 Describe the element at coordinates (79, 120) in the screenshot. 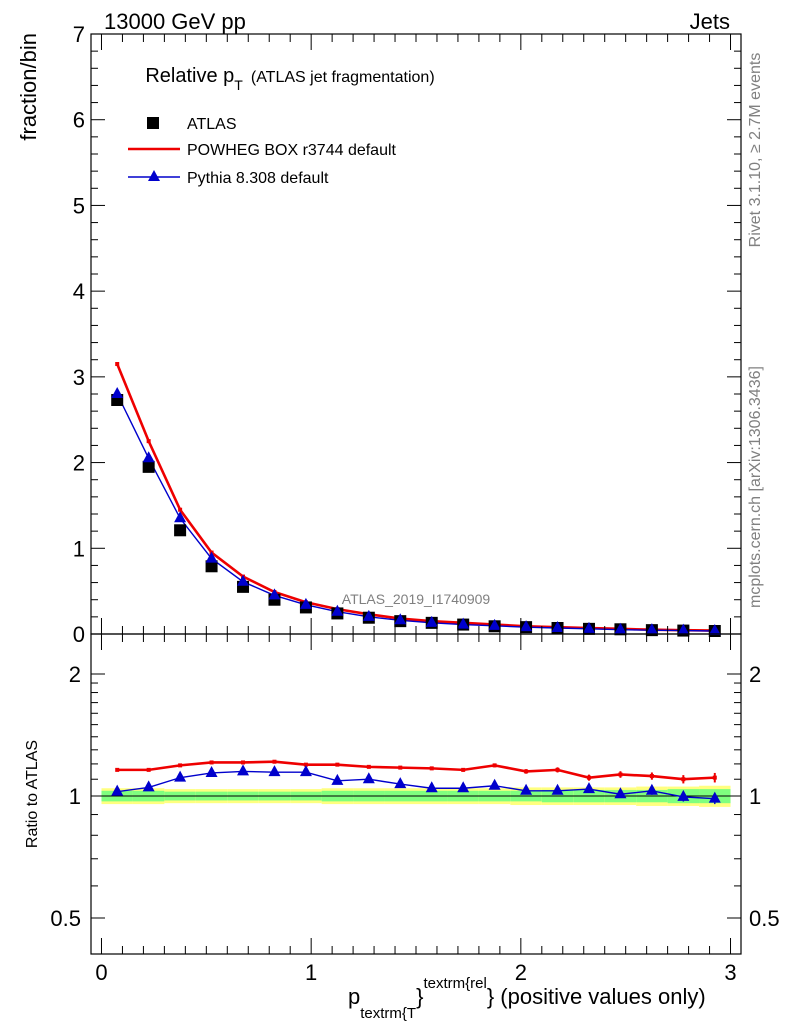

I see `main-y-tick-label: 6` at that location.